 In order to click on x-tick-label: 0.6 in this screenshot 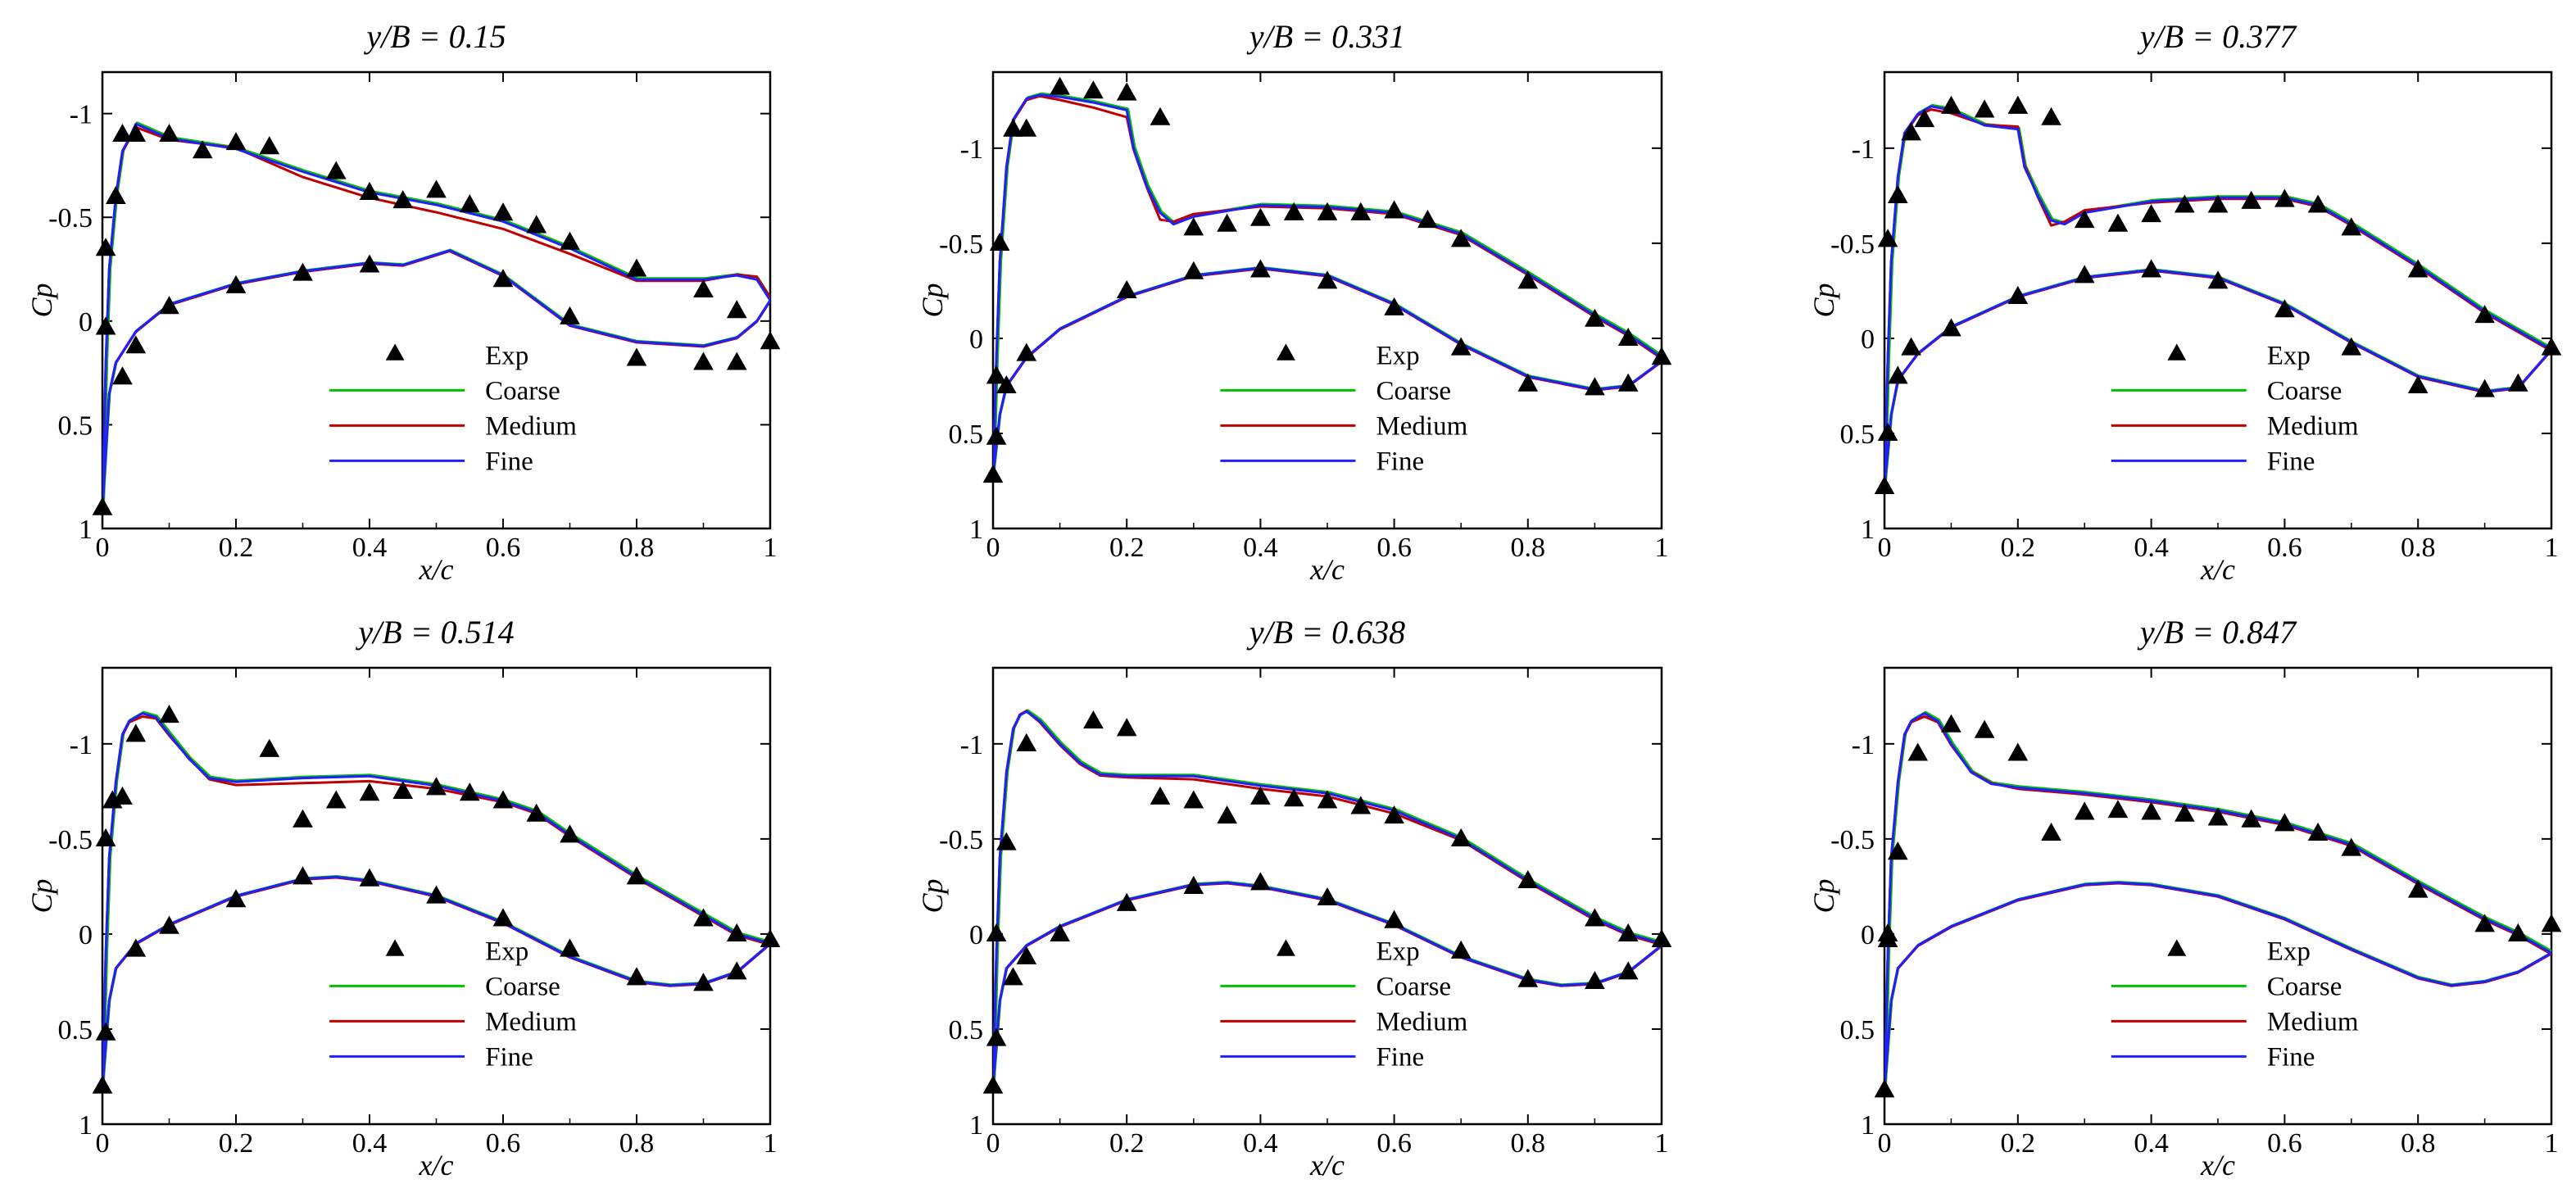, I will do `click(1394, 1143)`.